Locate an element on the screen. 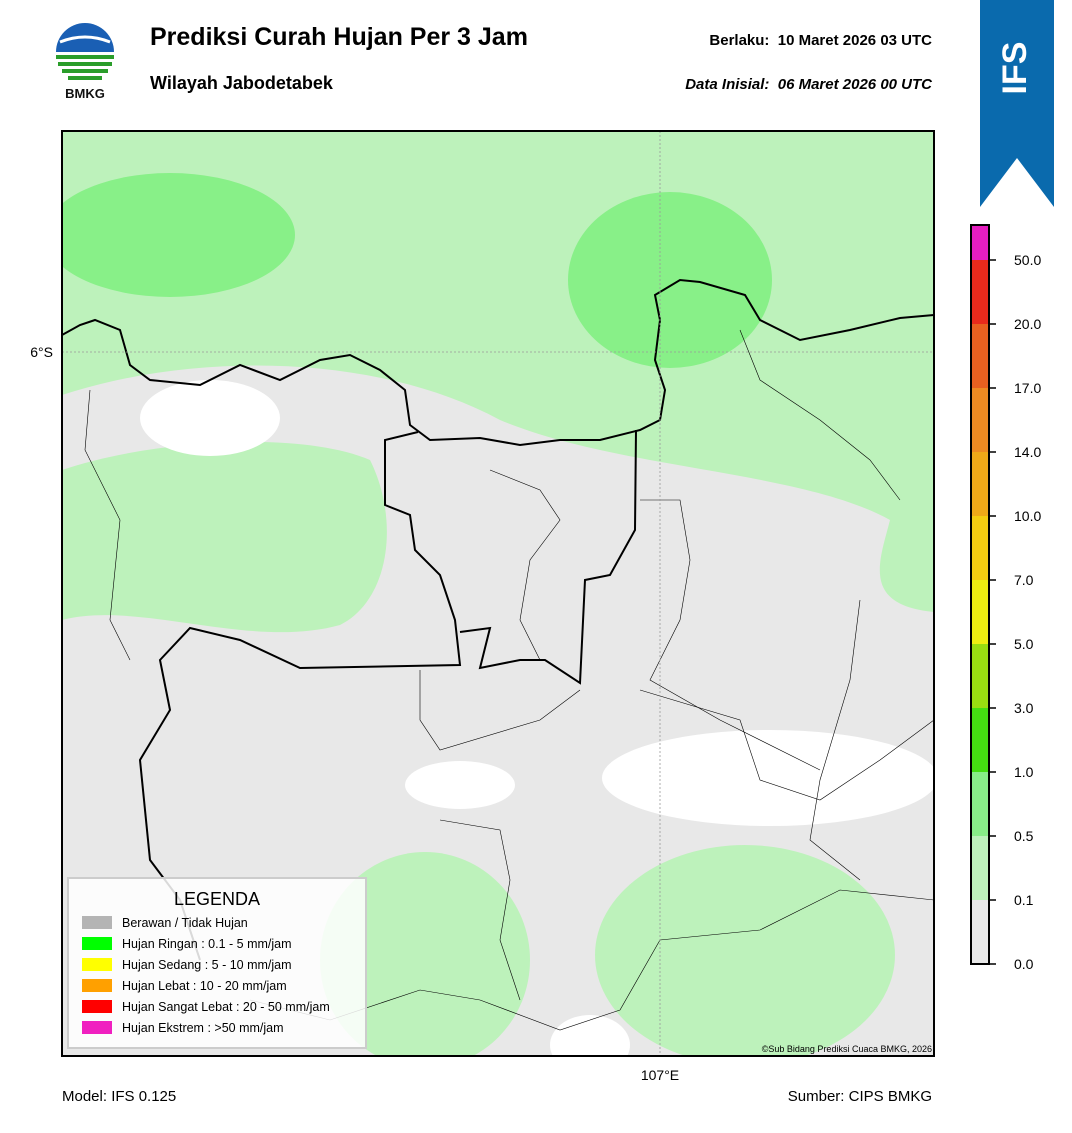  colorbar-label: 3.0 is located at coordinates (1024, 708).